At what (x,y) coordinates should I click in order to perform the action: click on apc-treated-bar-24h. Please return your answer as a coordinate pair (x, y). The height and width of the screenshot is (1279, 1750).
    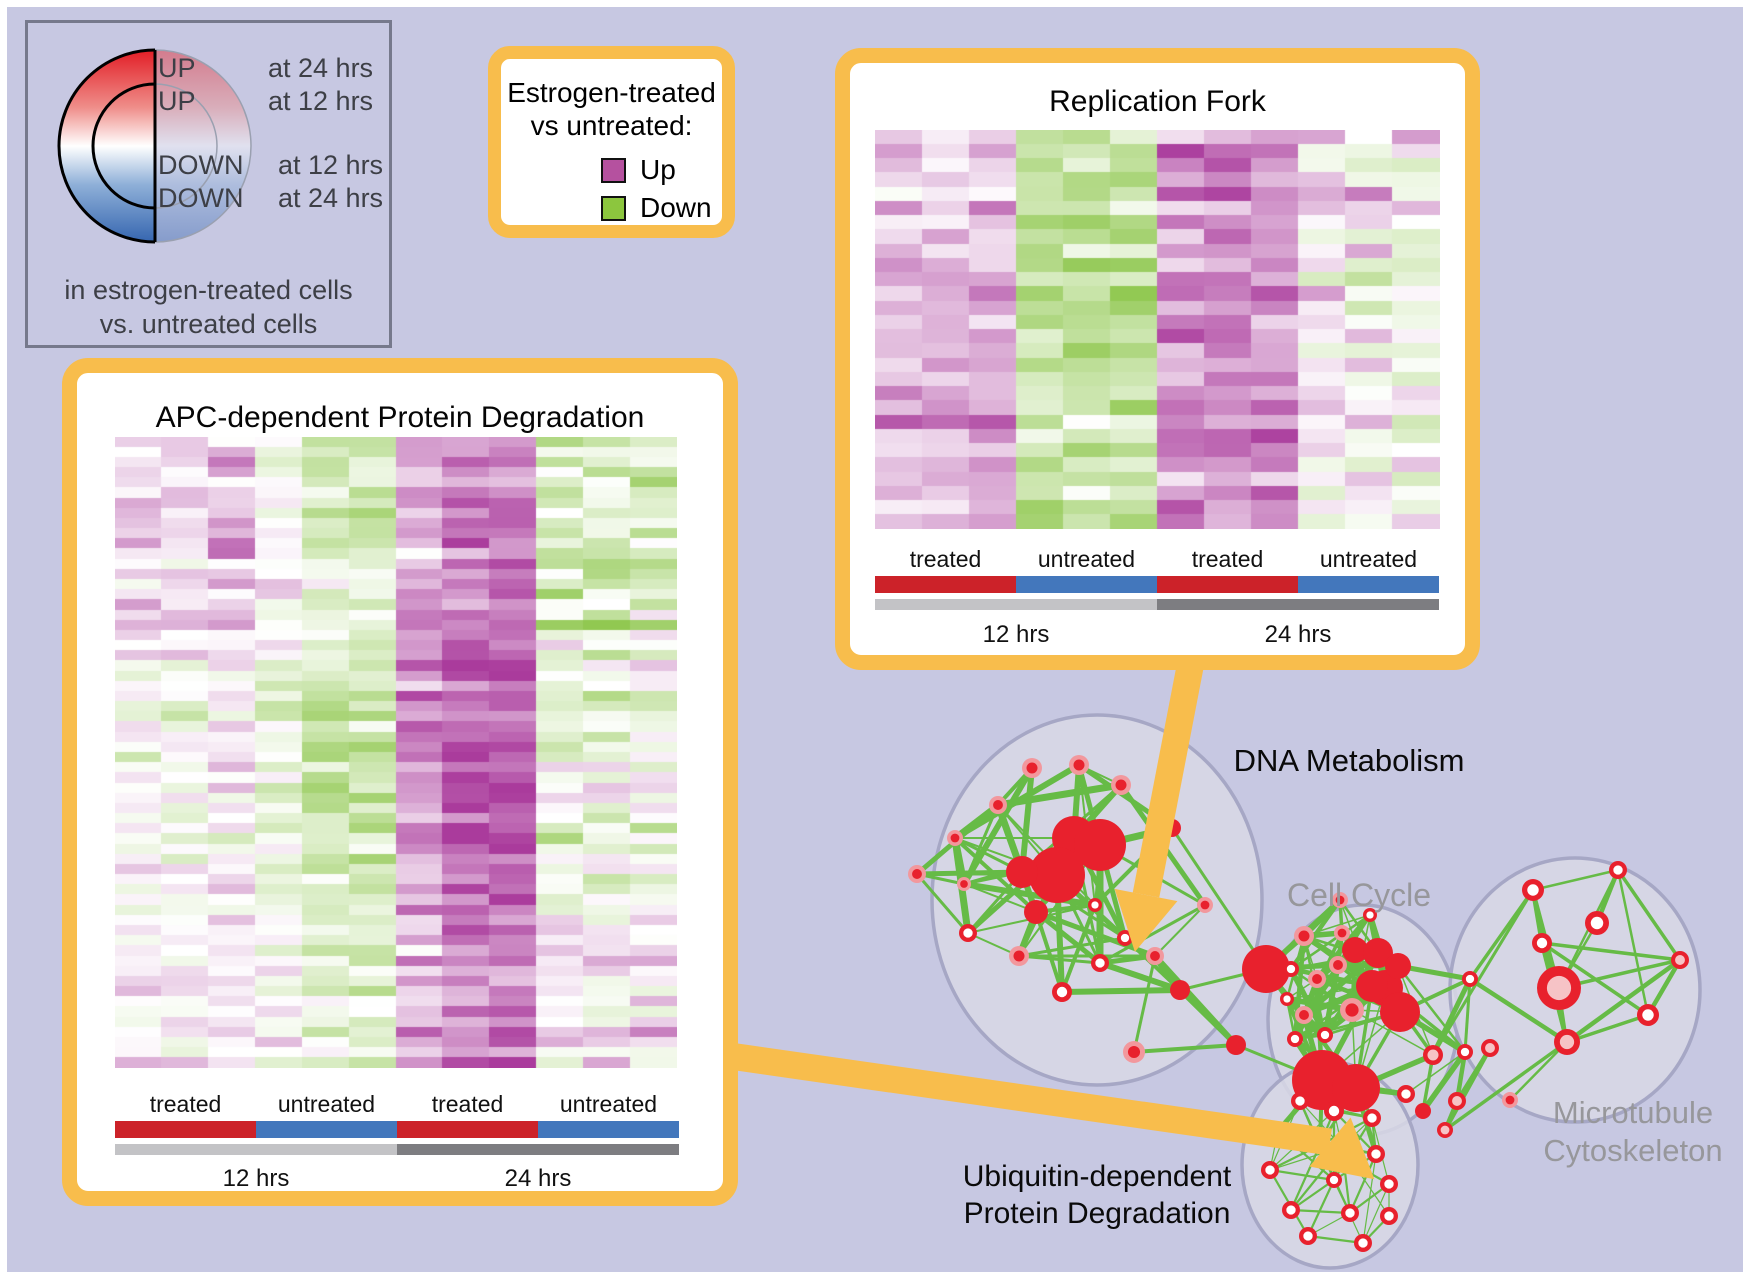
    Looking at the image, I should click on (467, 1129).